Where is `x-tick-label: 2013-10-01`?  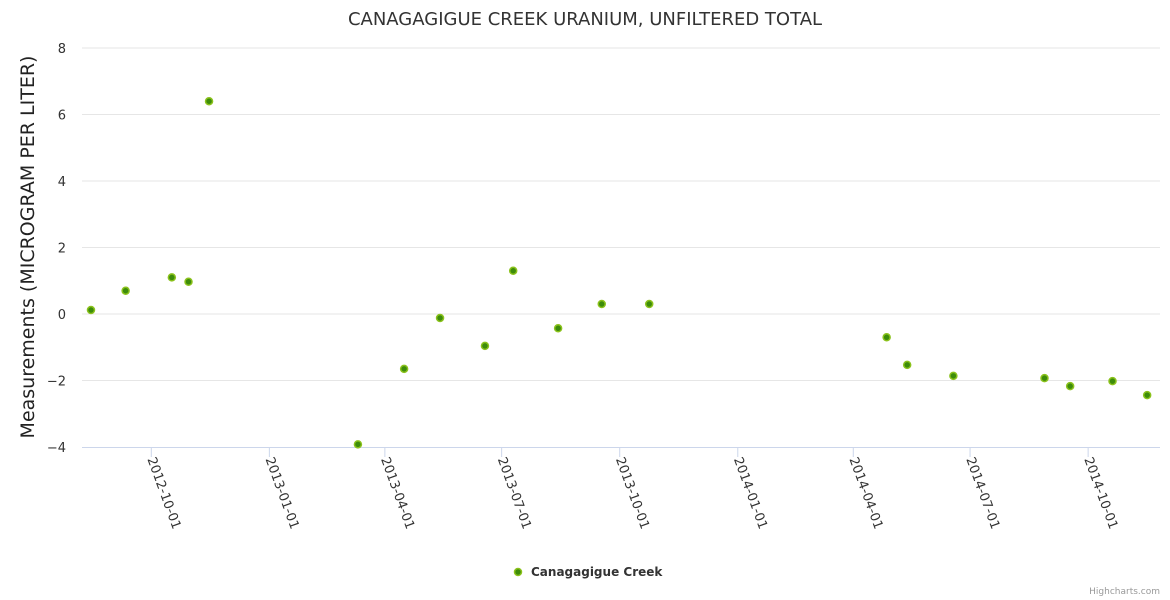
x-tick-label: 2013-10-01 is located at coordinates (632, 493).